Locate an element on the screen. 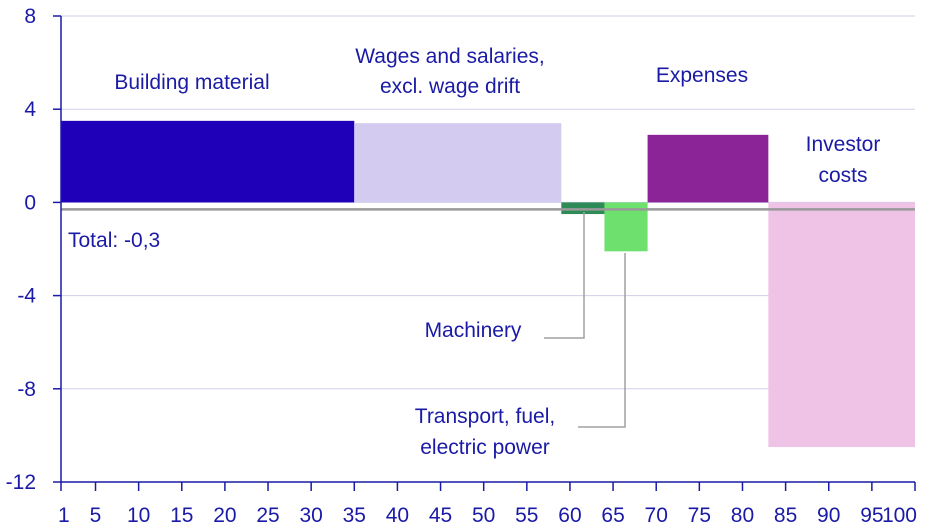 Image resolution: width=945 pixels, height=532 pixels. x-tick-label: 25 is located at coordinates (267, 515).